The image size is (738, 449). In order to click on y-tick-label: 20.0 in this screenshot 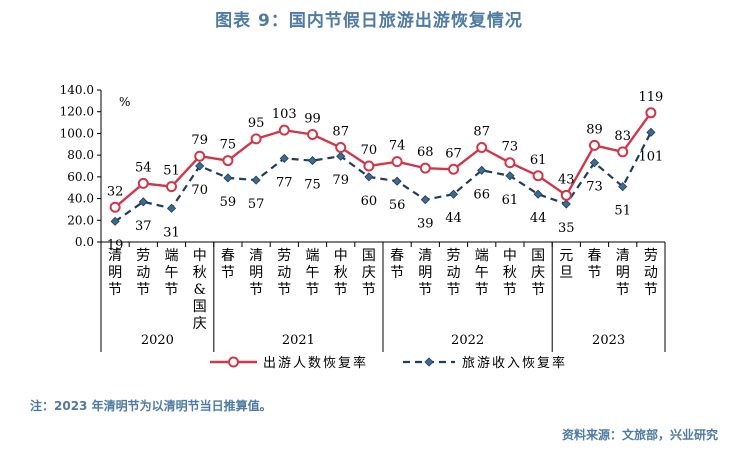, I will do `click(80, 220)`.